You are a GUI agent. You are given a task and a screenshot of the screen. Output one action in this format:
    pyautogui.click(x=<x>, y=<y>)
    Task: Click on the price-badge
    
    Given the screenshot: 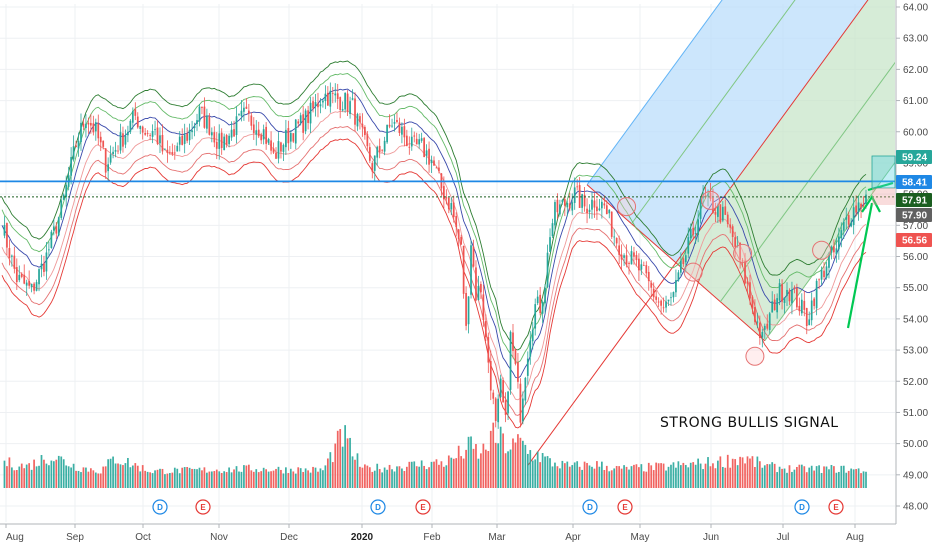 What is the action you would take?
    pyautogui.click(x=914, y=200)
    